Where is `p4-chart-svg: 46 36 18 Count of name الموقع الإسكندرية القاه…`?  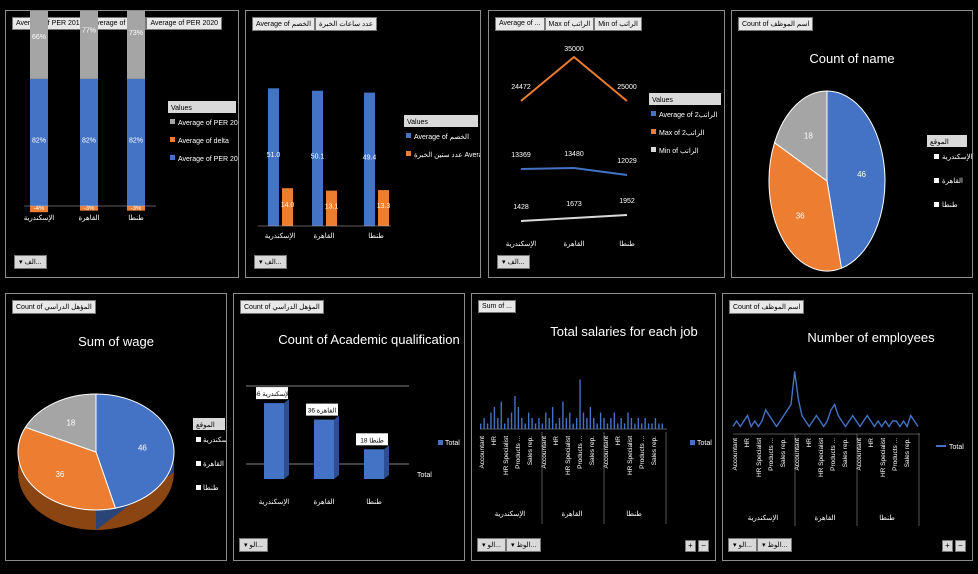 p4-chart-svg: 46 36 18 Count of name الموقع الإسكندرية القاه… is located at coordinates (870, 161).